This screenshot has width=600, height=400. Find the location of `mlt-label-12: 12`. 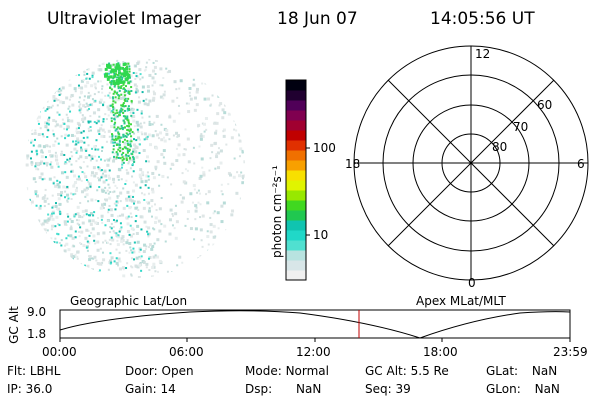

mlt-label-12: 12 is located at coordinates (483, 54).